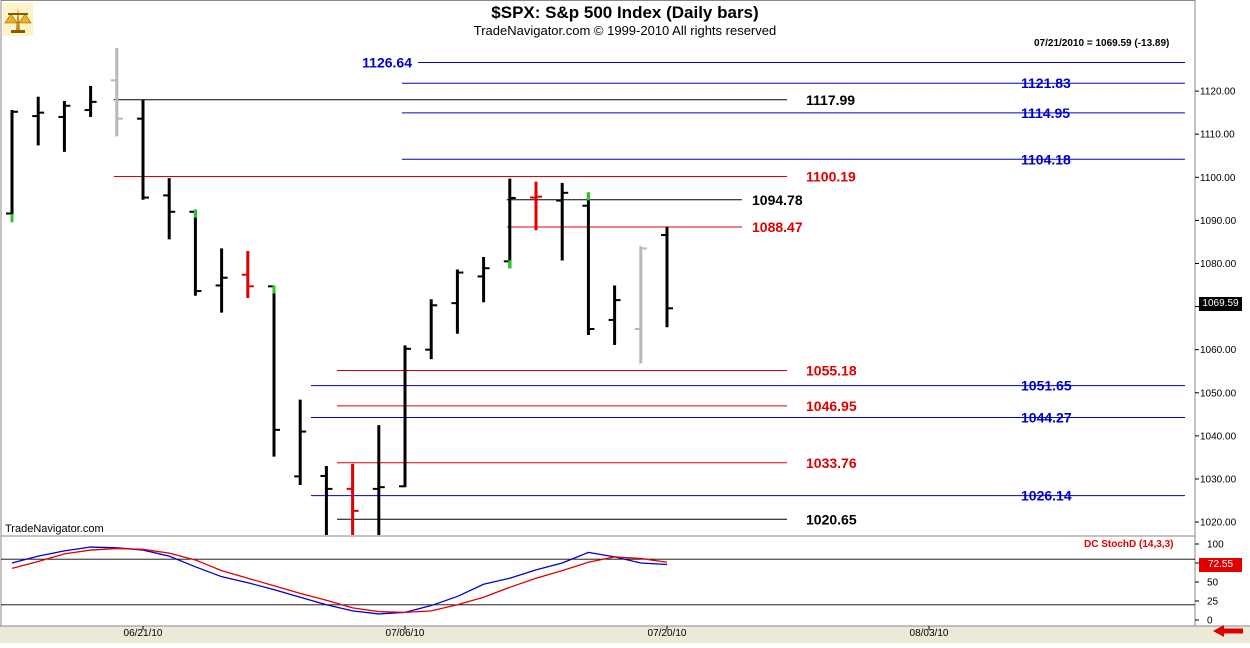  I want to click on osc-y-tick-label: 50, so click(1213, 583).